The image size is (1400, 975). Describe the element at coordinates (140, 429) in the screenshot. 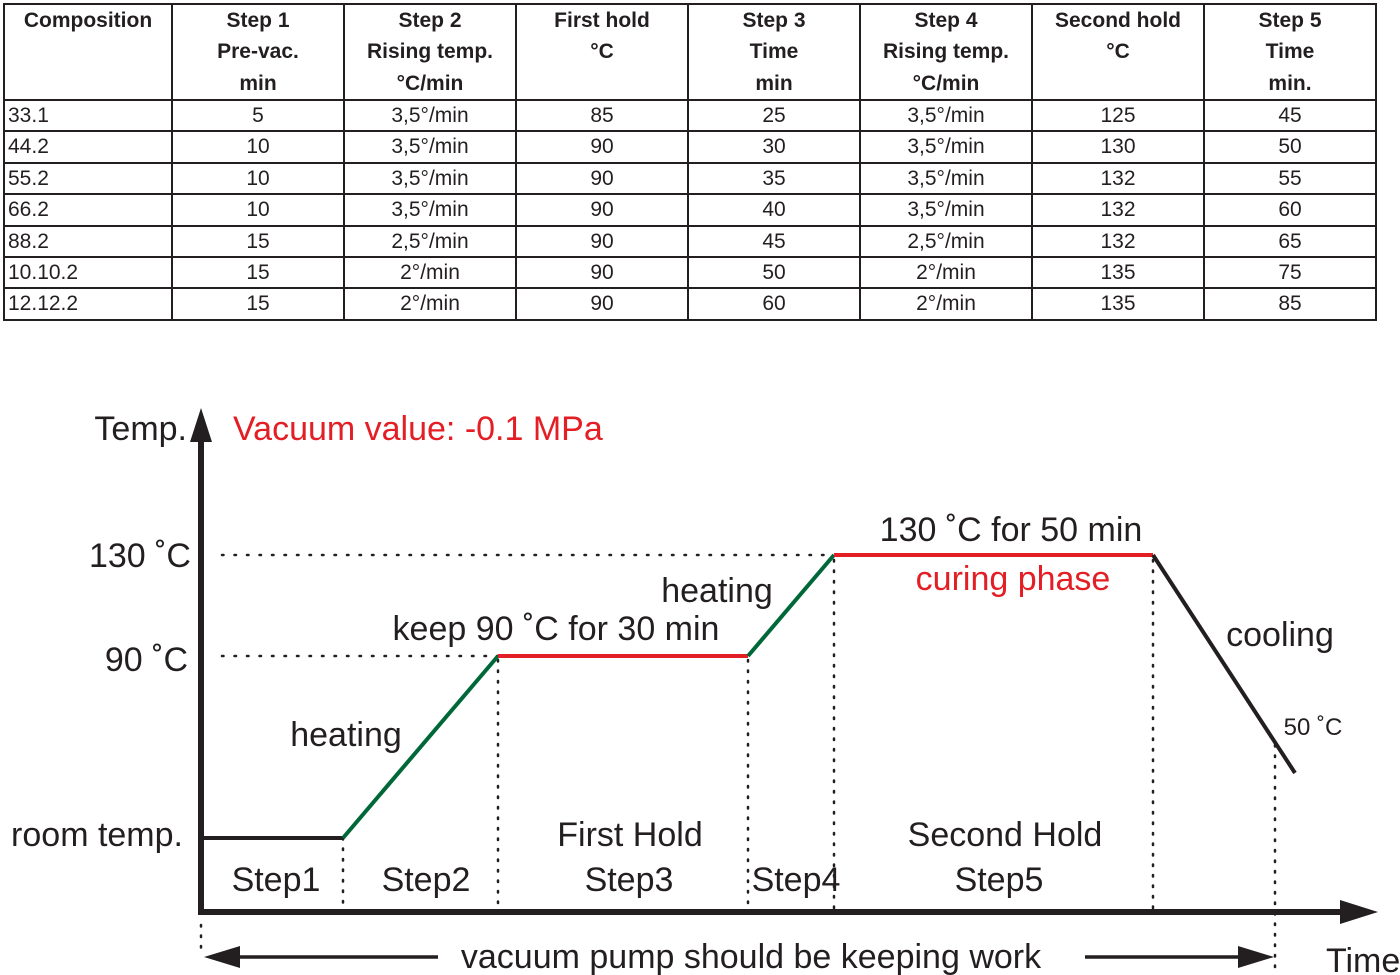

I see `y-axis-label: Temp.` at that location.